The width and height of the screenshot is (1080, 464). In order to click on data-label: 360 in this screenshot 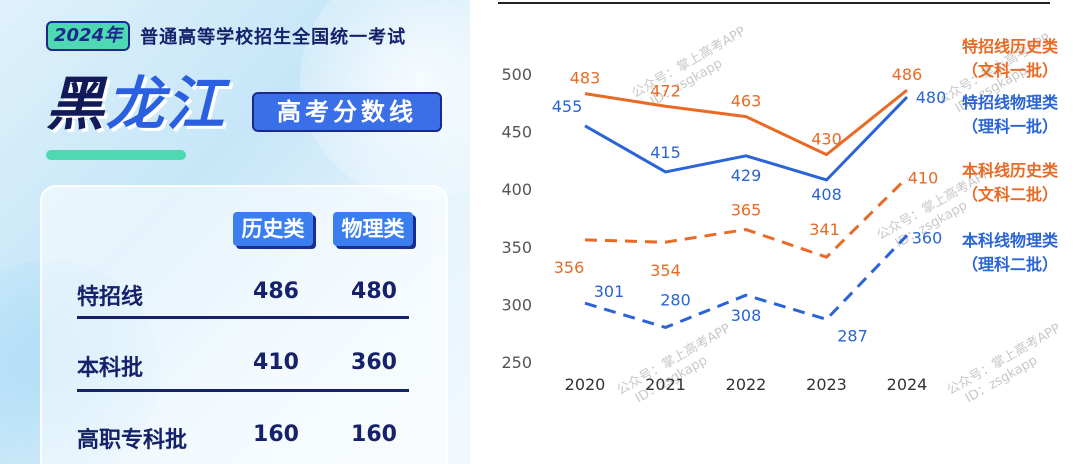, I will do `click(927, 237)`.